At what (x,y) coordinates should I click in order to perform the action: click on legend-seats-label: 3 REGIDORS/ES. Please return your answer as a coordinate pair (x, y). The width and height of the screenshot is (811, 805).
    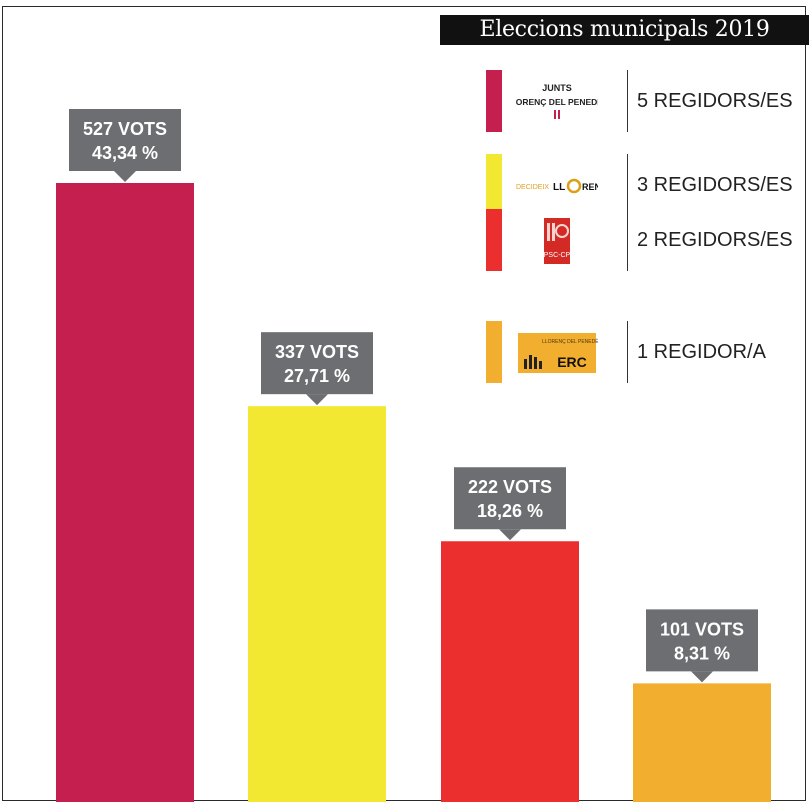
    Looking at the image, I should click on (715, 184).